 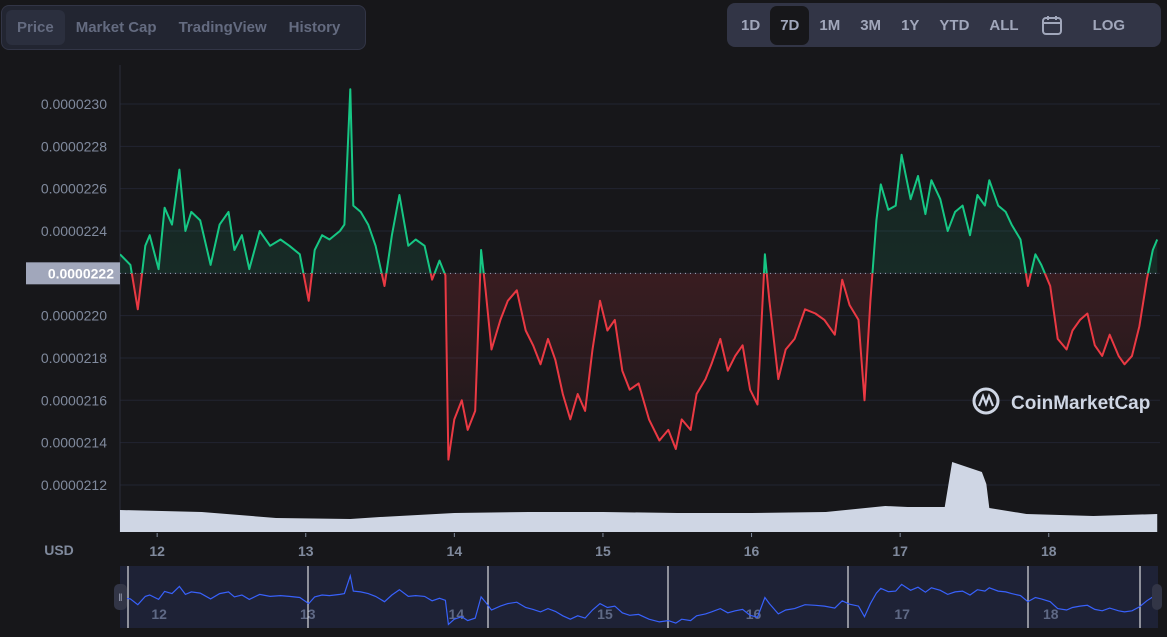 What do you see at coordinates (74, 400) in the screenshot?
I see `y-tick-label: 0.0000216` at bounding box center [74, 400].